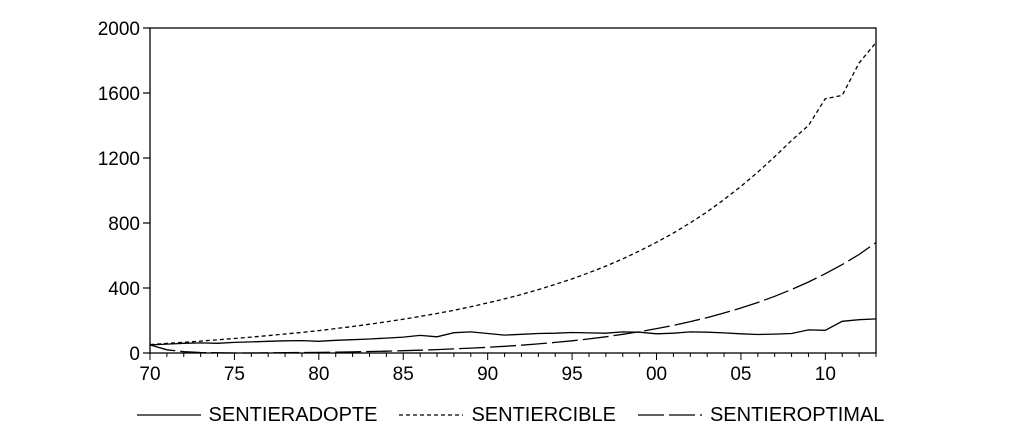  What do you see at coordinates (124, 192) in the screenshot?
I see `y-axis: 0 400 800 1200 1600 2000` at bounding box center [124, 192].